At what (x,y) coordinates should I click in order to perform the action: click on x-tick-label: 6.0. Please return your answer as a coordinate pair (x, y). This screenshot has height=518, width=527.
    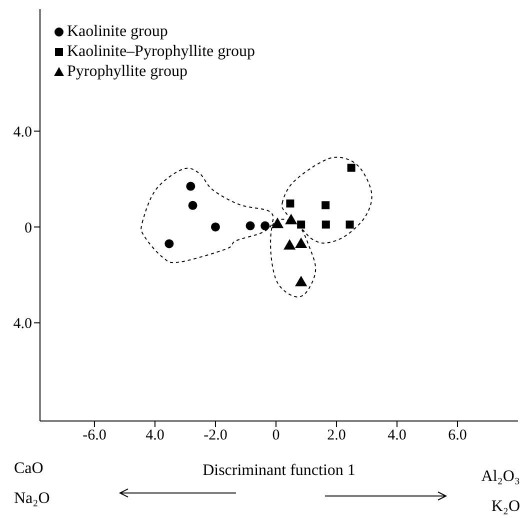
    Looking at the image, I should click on (457, 436).